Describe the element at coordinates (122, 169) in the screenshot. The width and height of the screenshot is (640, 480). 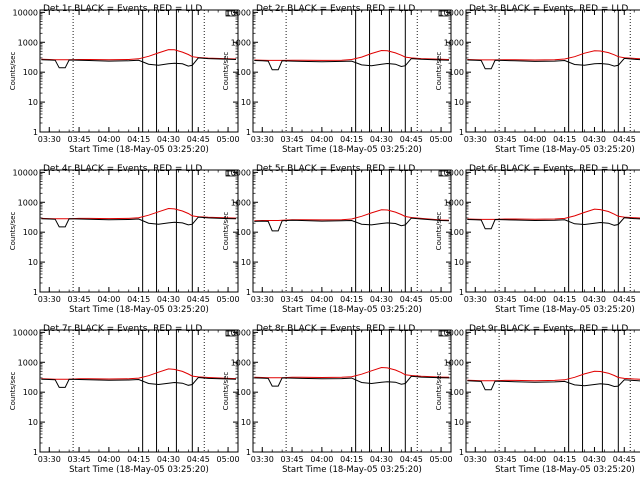
I see `panel-title: Det 4r BLACK = Events, RED = LLD` at that location.